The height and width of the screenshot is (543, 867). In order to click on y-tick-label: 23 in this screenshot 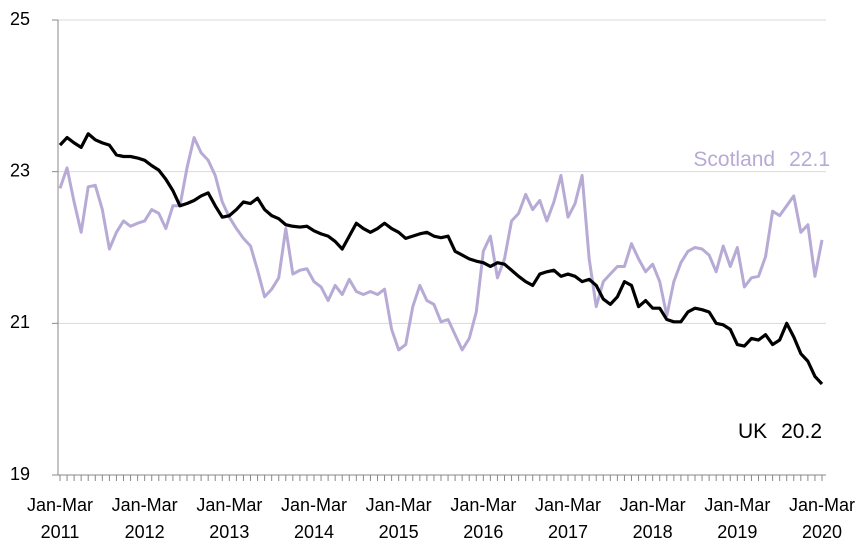, I will do `click(20, 170)`.